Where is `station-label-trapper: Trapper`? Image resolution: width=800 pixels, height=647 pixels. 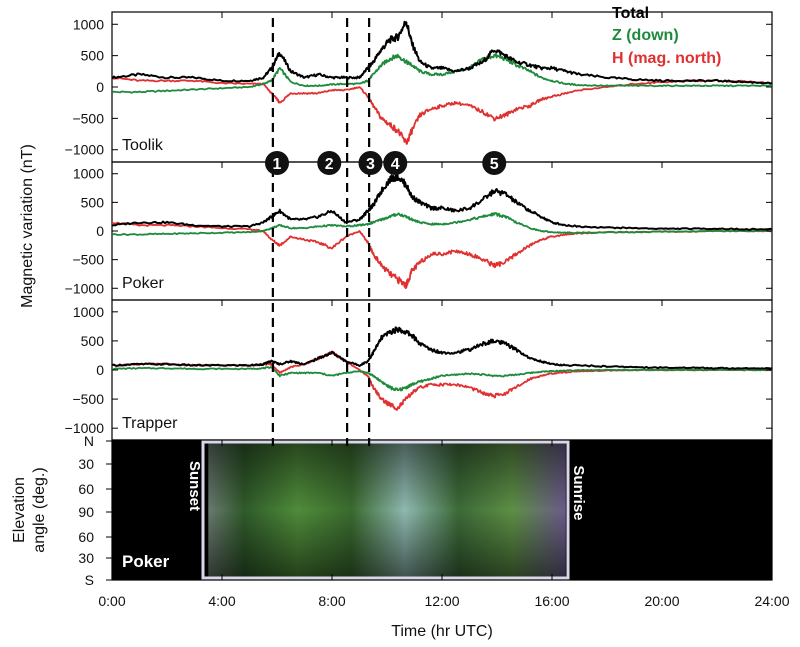 station-label-trapper: Trapper is located at coordinates (150, 423).